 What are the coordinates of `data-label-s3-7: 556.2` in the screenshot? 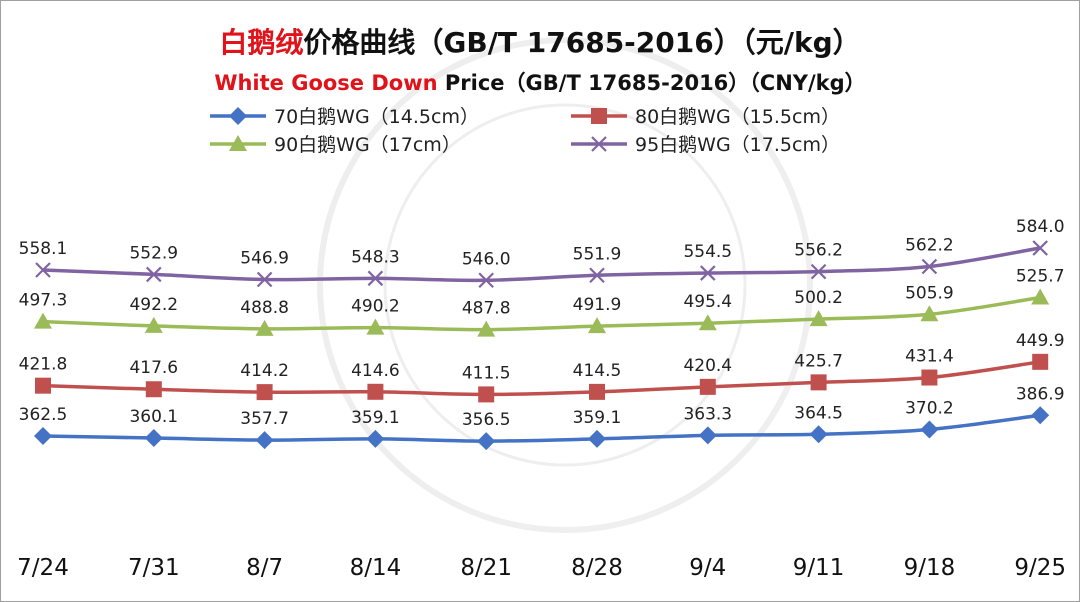 It's located at (818, 251).